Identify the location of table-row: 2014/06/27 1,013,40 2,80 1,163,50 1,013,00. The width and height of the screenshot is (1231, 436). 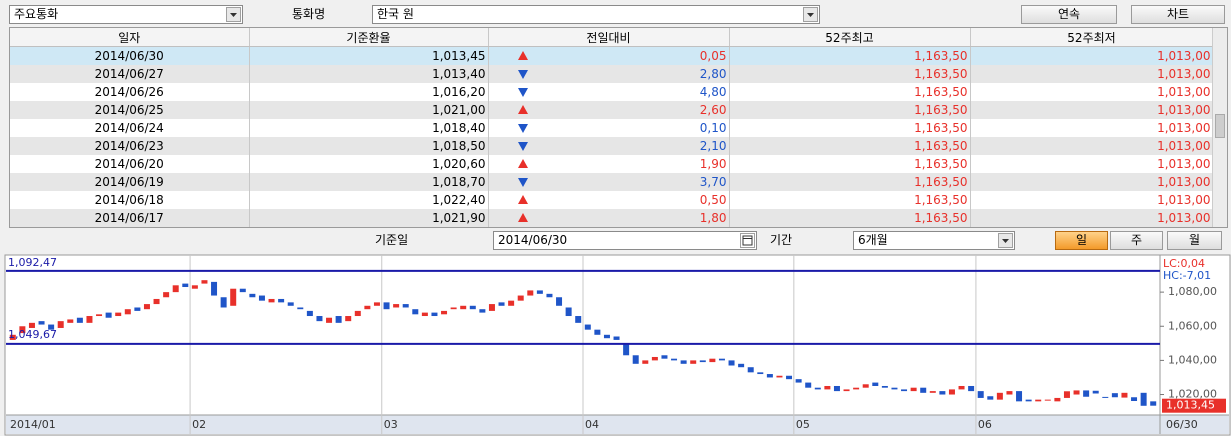
(612, 74).